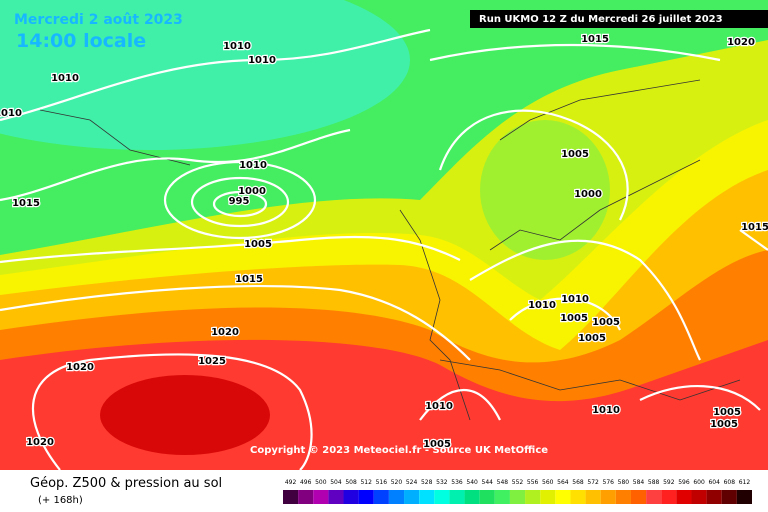 This screenshot has height=512, width=768. What do you see at coordinates (291, 482) in the screenshot?
I see `scale-label: 492` at bounding box center [291, 482].